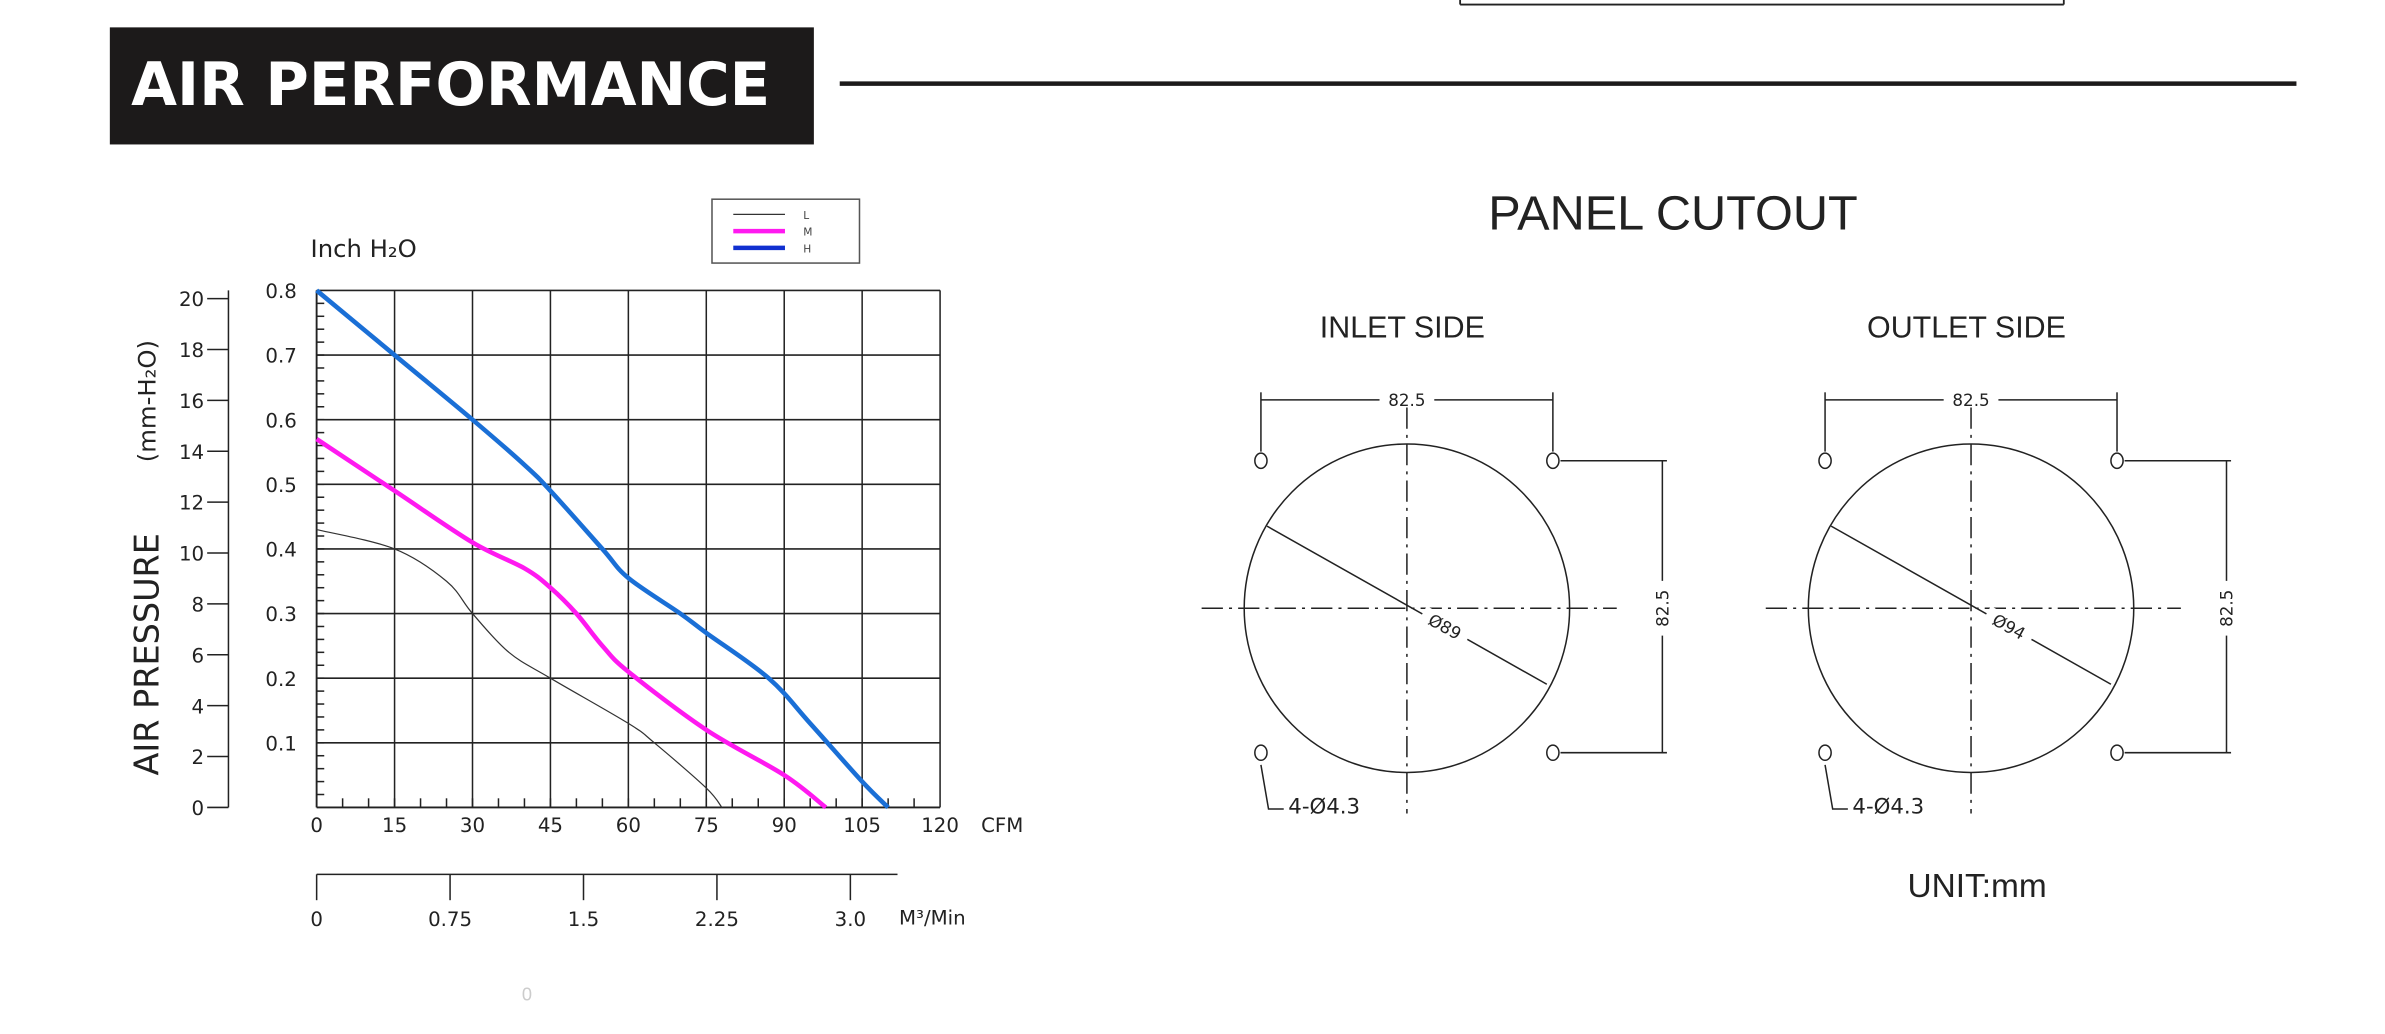 The height and width of the screenshot is (1034, 2385). Describe the element at coordinates (191, 554) in the screenshot. I see `mm-tick-label: 10` at that location.